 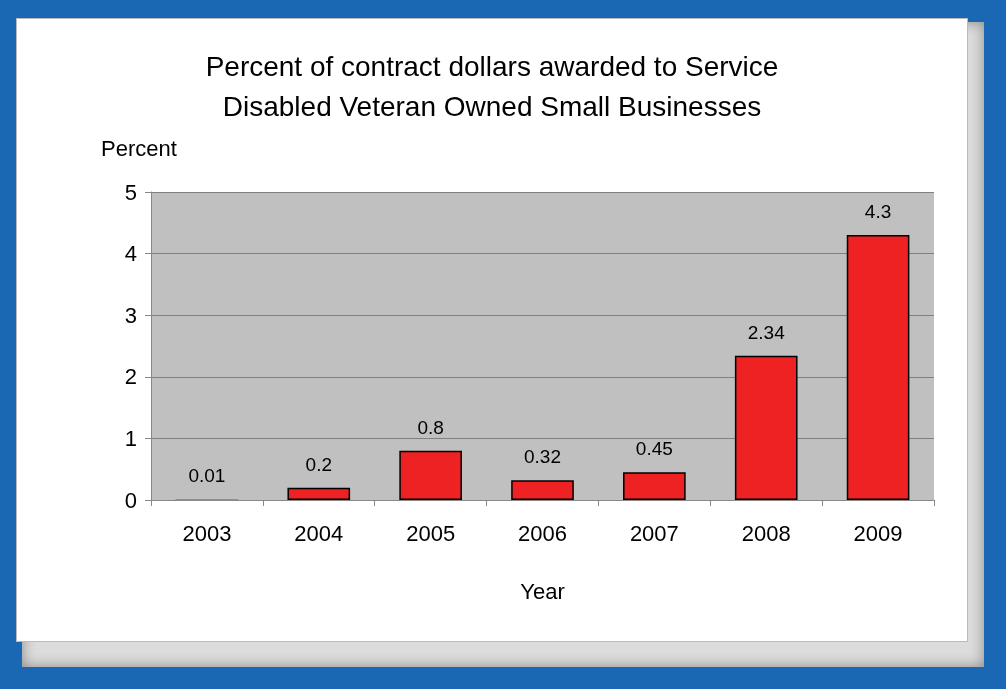 I want to click on x-tick-label: 2003, so click(x=207, y=533).